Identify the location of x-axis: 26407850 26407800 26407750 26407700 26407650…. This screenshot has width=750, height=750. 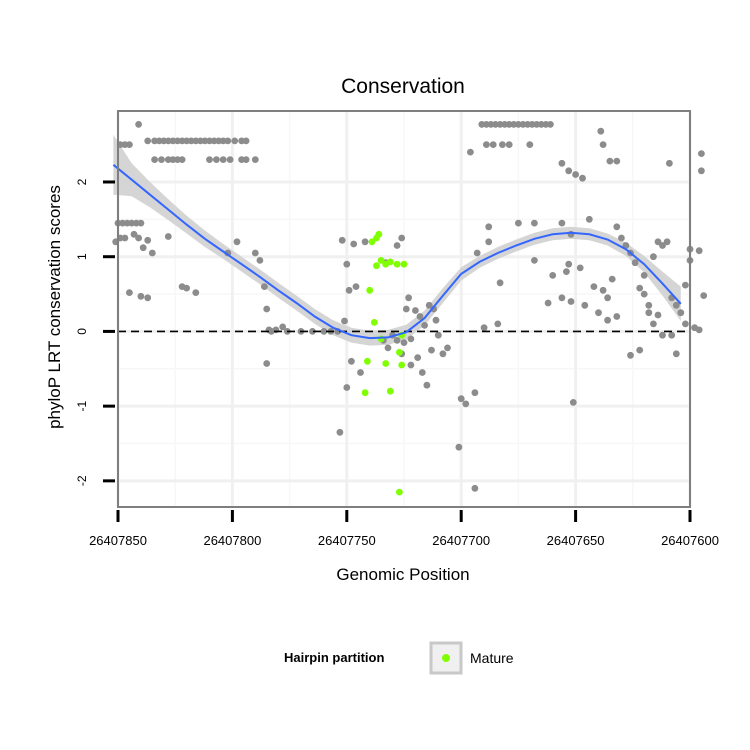
(404, 529).